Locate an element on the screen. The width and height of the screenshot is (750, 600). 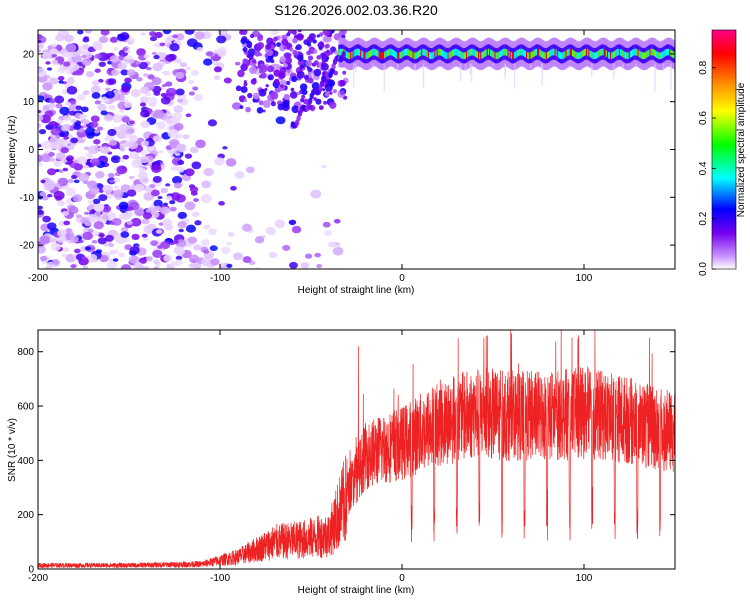
y-tick-label: 10 is located at coordinates (29, 102).